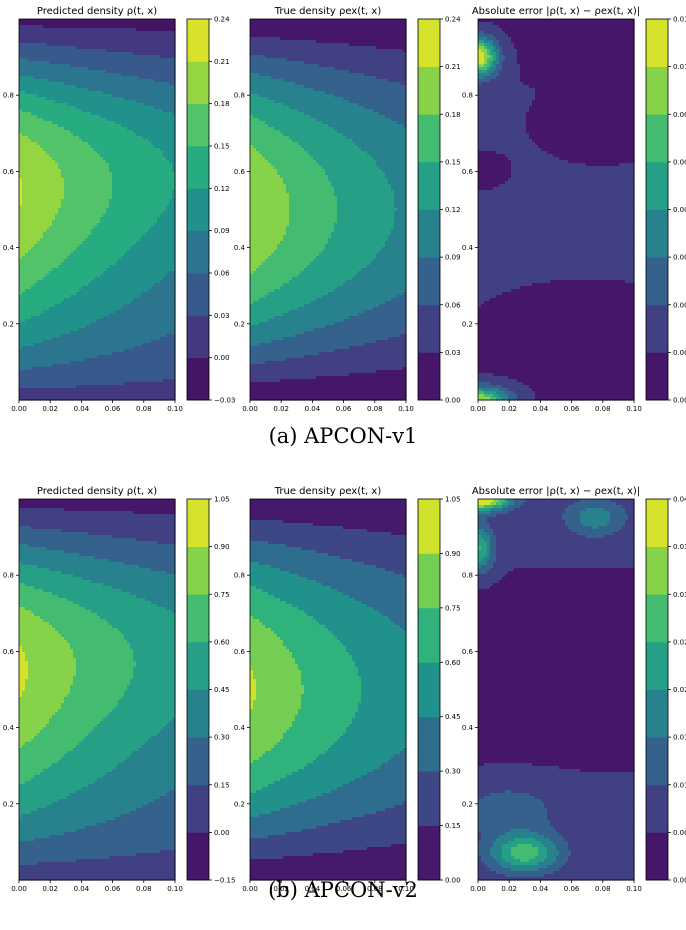 The width and height of the screenshot is (686, 930). Describe the element at coordinates (97, 210) in the screenshot. I see `heatmap` at that location.